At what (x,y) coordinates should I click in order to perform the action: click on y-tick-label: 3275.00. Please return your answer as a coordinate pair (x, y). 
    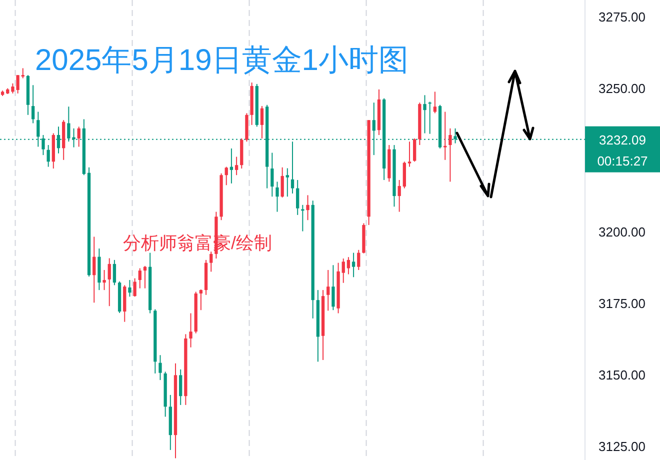
    Looking at the image, I should click on (622, 16).